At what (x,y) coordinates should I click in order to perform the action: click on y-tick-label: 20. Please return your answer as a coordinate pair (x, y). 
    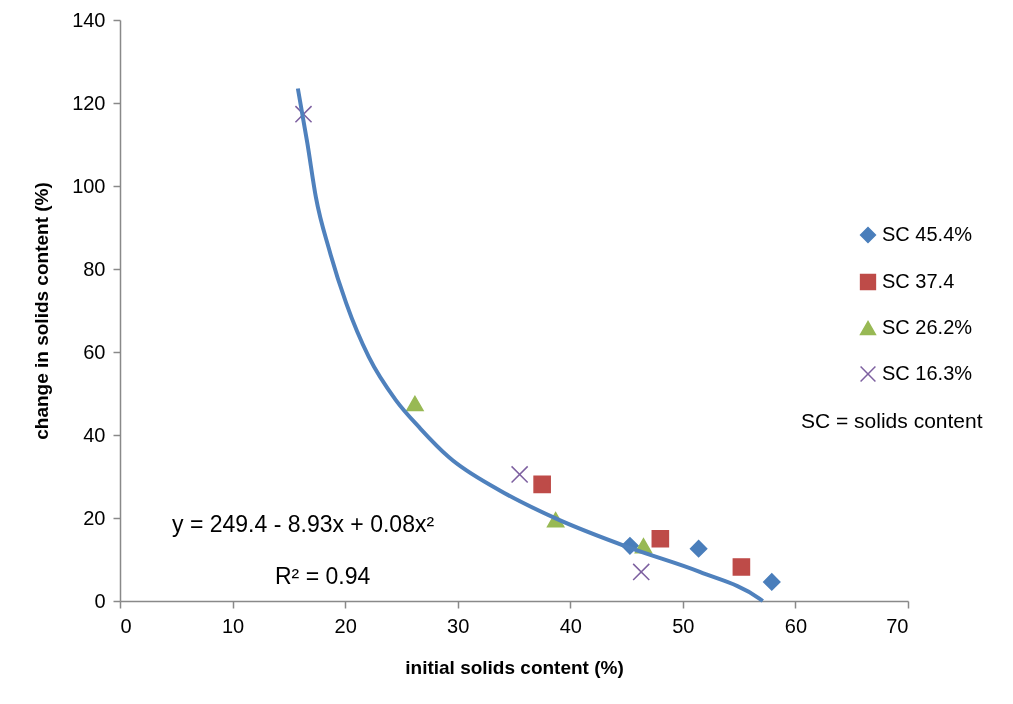
    Looking at the image, I should click on (94, 517).